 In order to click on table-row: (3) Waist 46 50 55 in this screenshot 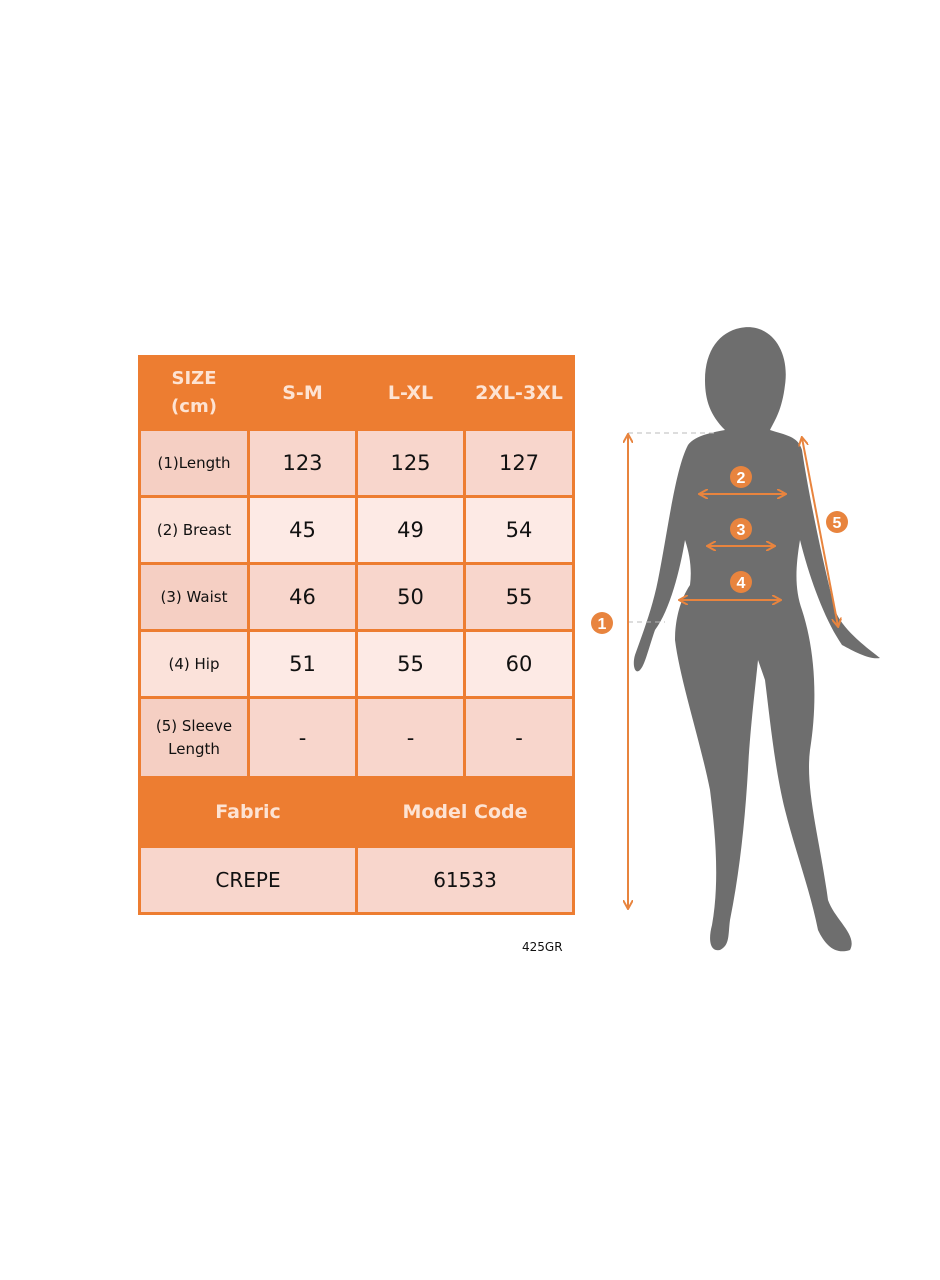, I will do `click(356, 597)`.